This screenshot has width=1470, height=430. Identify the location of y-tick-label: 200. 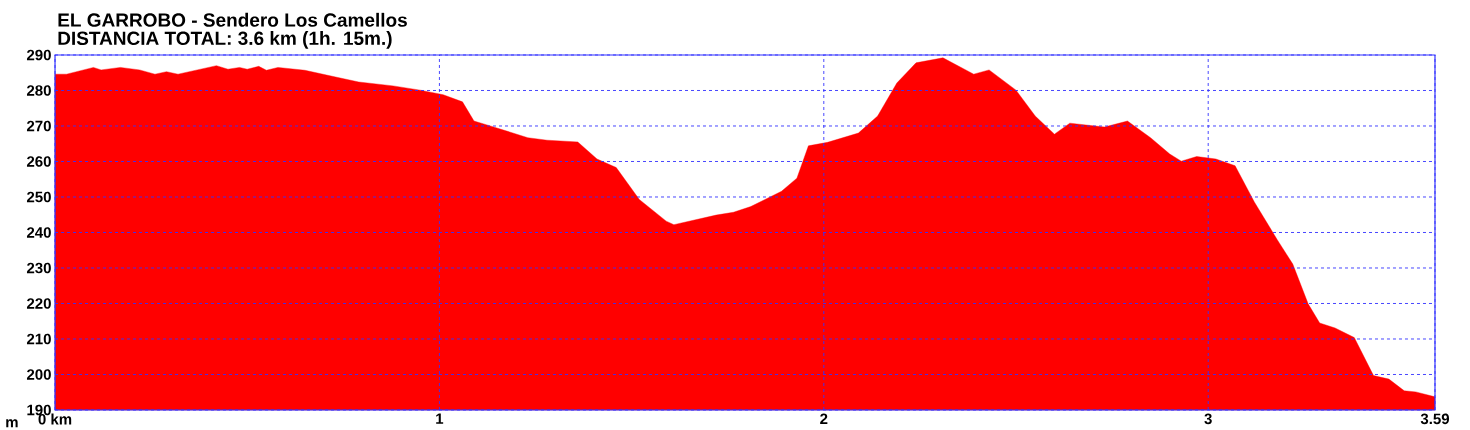
(38, 374).